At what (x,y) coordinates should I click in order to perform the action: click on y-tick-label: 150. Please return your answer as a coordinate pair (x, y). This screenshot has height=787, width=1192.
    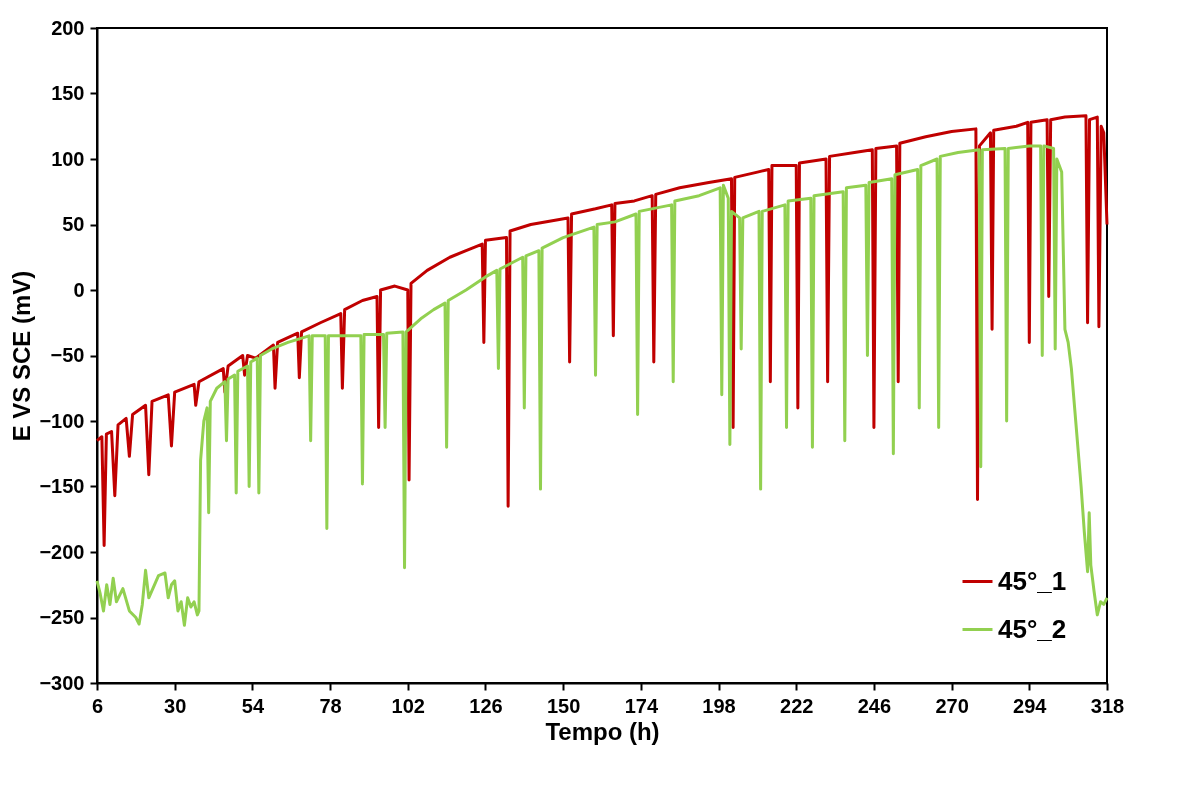
    Looking at the image, I should click on (68, 93).